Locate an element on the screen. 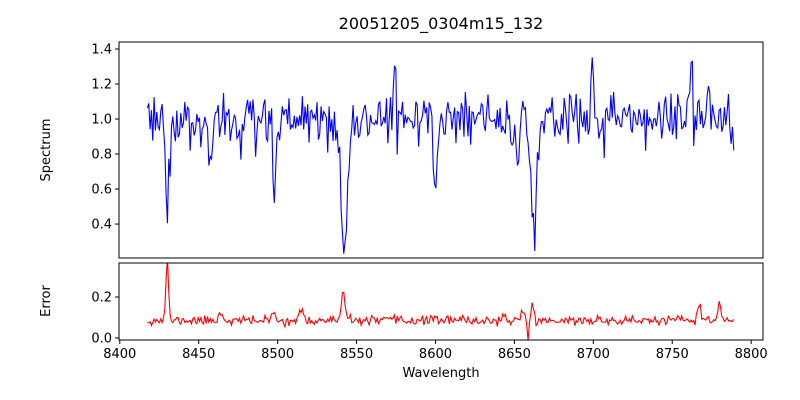 This screenshot has height=400, width=800. error-y-tick-label: 0.2 is located at coordinates (101, 297).